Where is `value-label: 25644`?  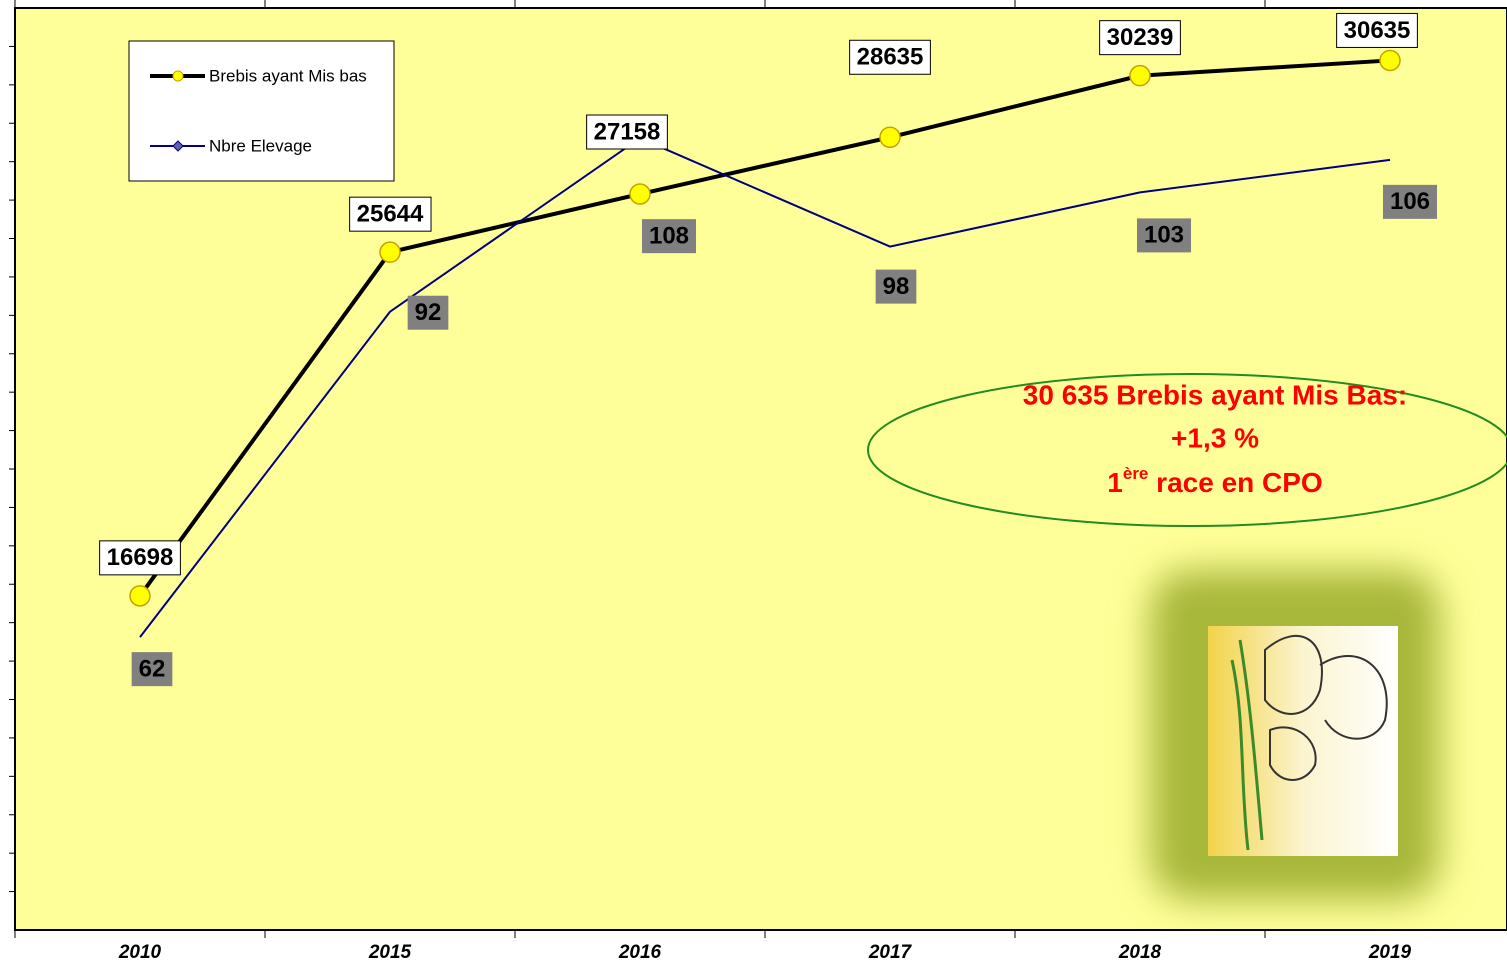
value-label: 25644 is located at coordinates (390, 214).